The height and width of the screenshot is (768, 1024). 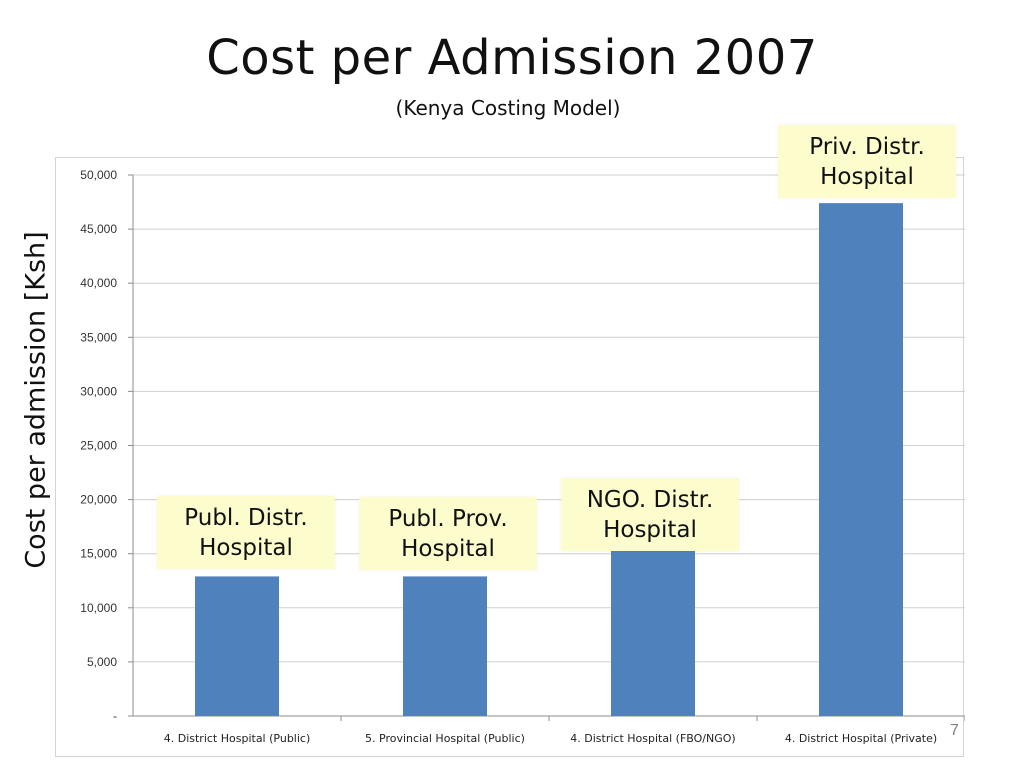 What do you see at coordinates (512, 58) in the screenshot?
I see `slide-title: Cost per Admission 2007` at bounding box center [512, 58].